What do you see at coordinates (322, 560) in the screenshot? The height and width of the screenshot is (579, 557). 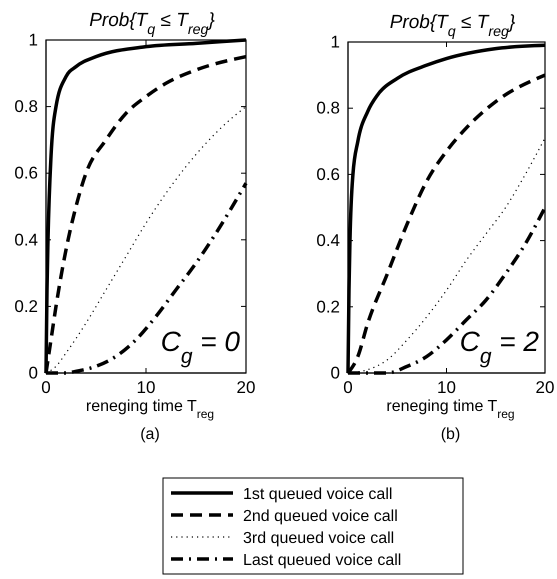 I see `legend-label: Last queued voice call` at bounding box center [322, 560].